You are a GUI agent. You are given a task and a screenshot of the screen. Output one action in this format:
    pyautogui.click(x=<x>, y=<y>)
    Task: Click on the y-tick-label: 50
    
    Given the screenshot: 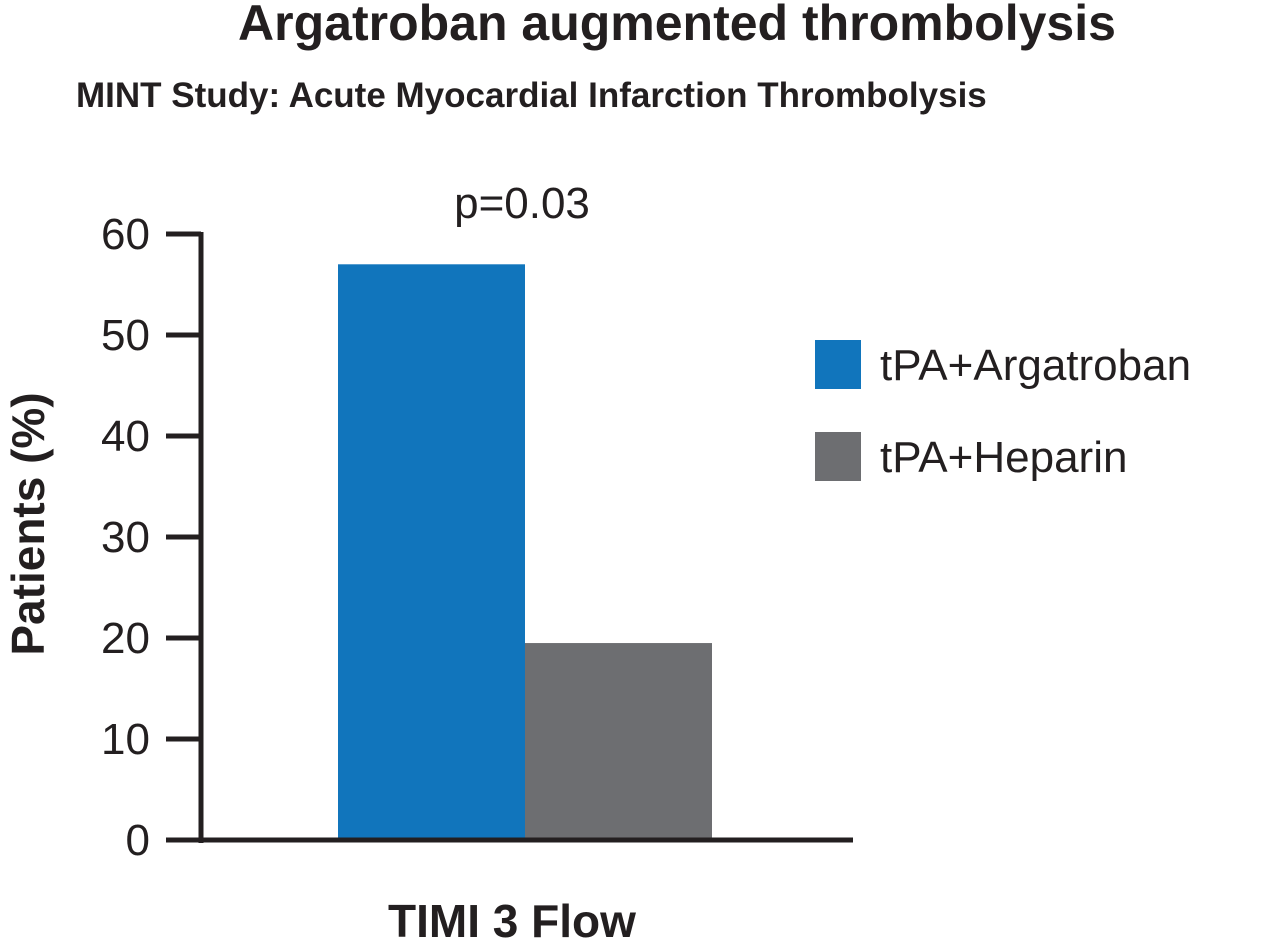 What is the action you would take?
    pyautogui.click(x=125, y=335)
    